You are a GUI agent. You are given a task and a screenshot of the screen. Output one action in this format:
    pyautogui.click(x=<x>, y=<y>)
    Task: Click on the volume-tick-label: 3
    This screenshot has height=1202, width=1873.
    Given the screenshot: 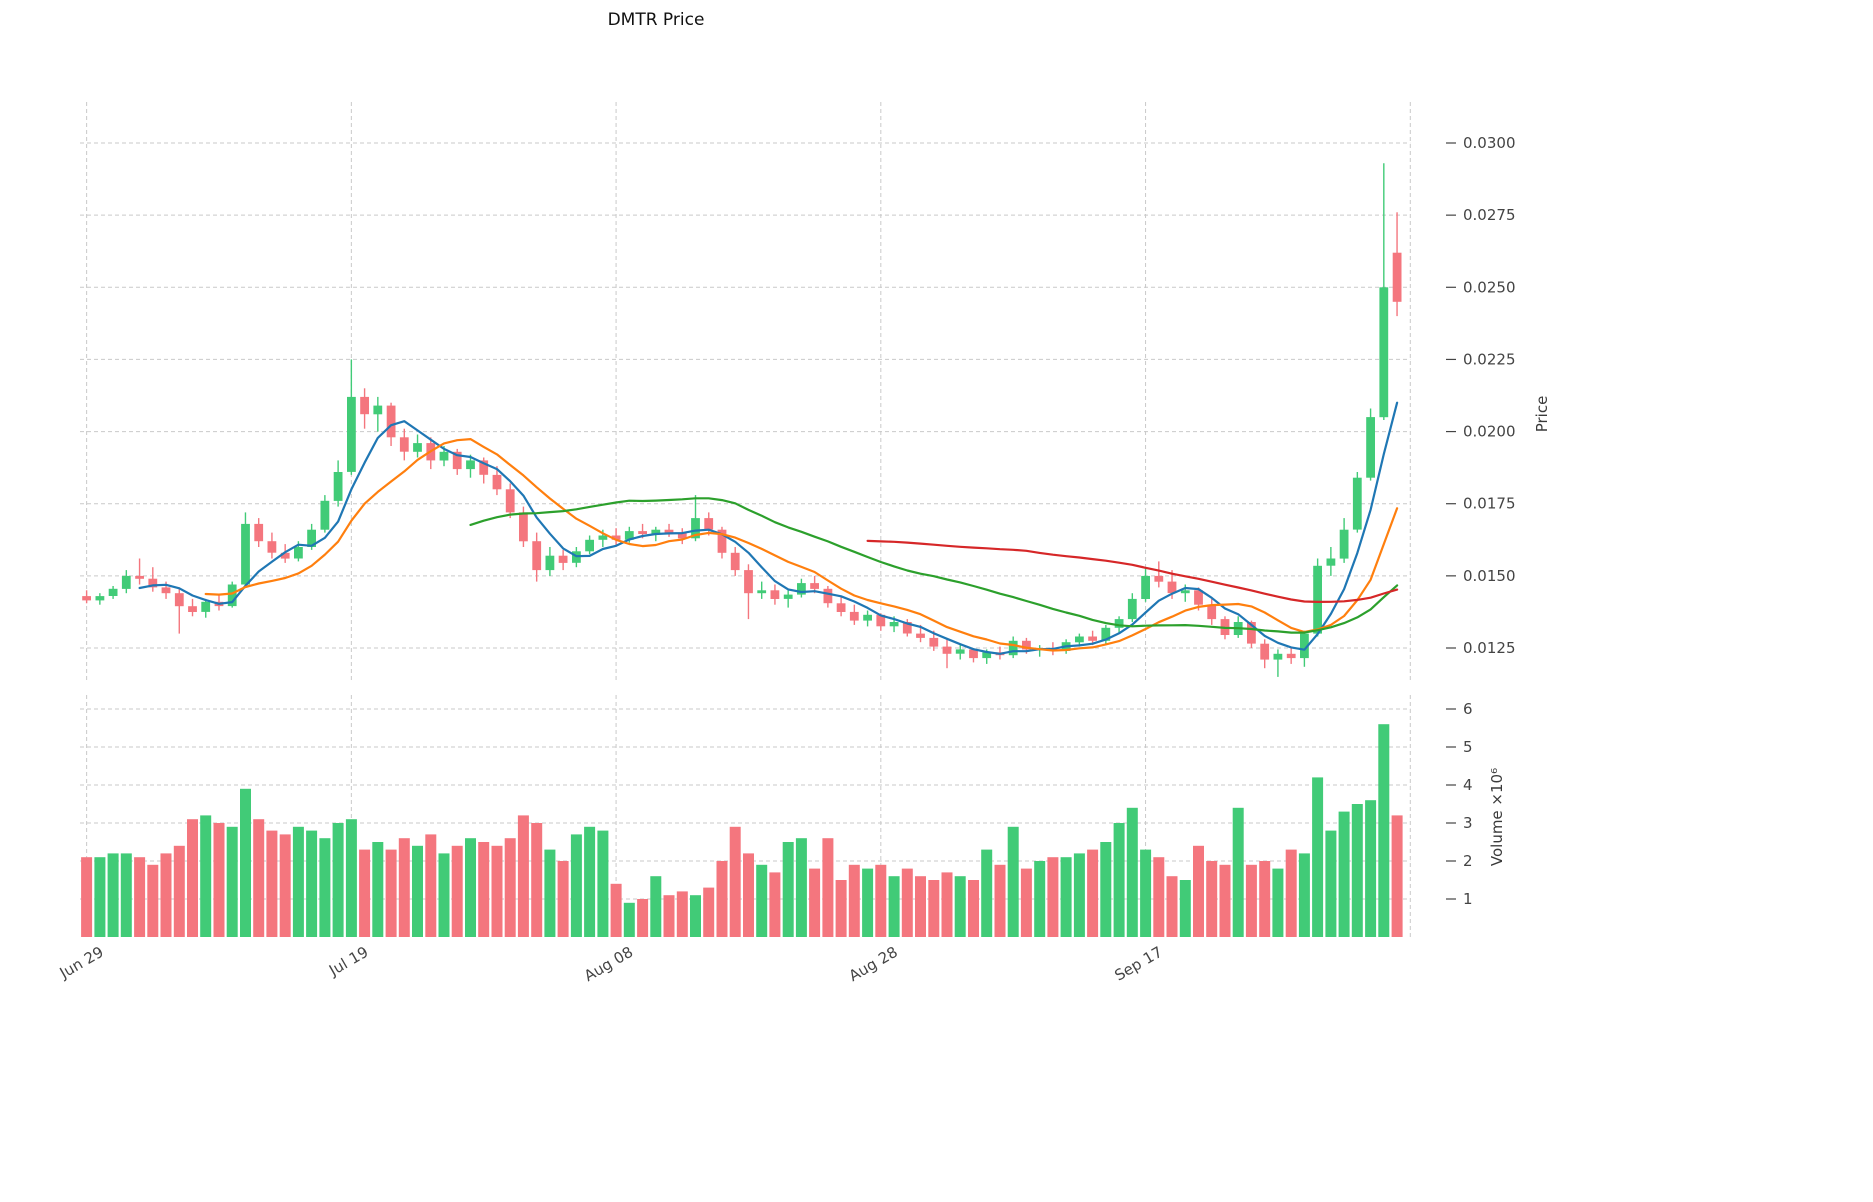 What is the action you would take?
    pyautogui.click(x=1468, y=823)
    